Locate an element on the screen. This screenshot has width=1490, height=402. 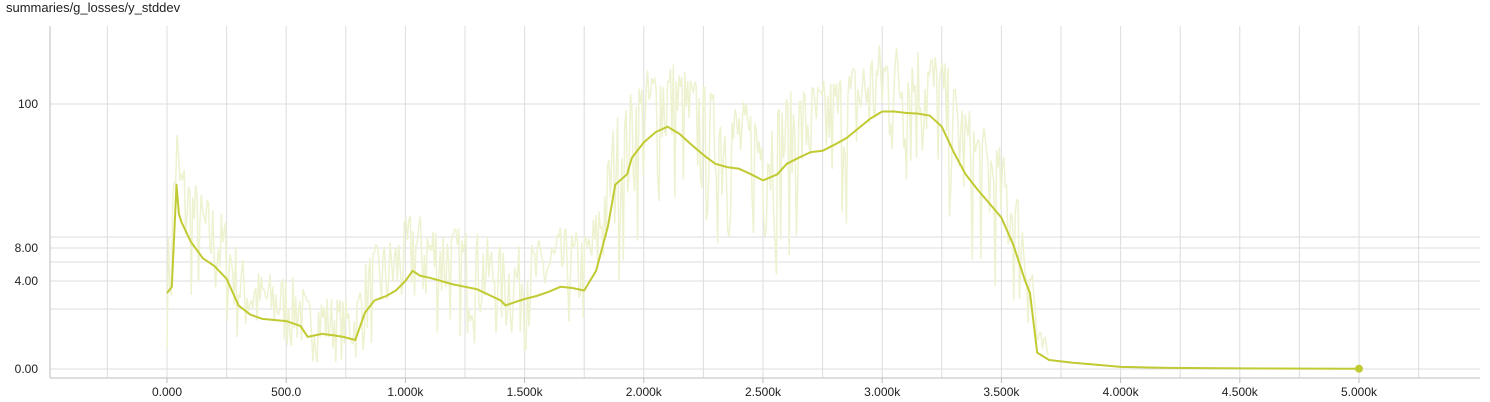
chart-title: summaries/g_losses/y_stddev is located at coordinates (93, 7).